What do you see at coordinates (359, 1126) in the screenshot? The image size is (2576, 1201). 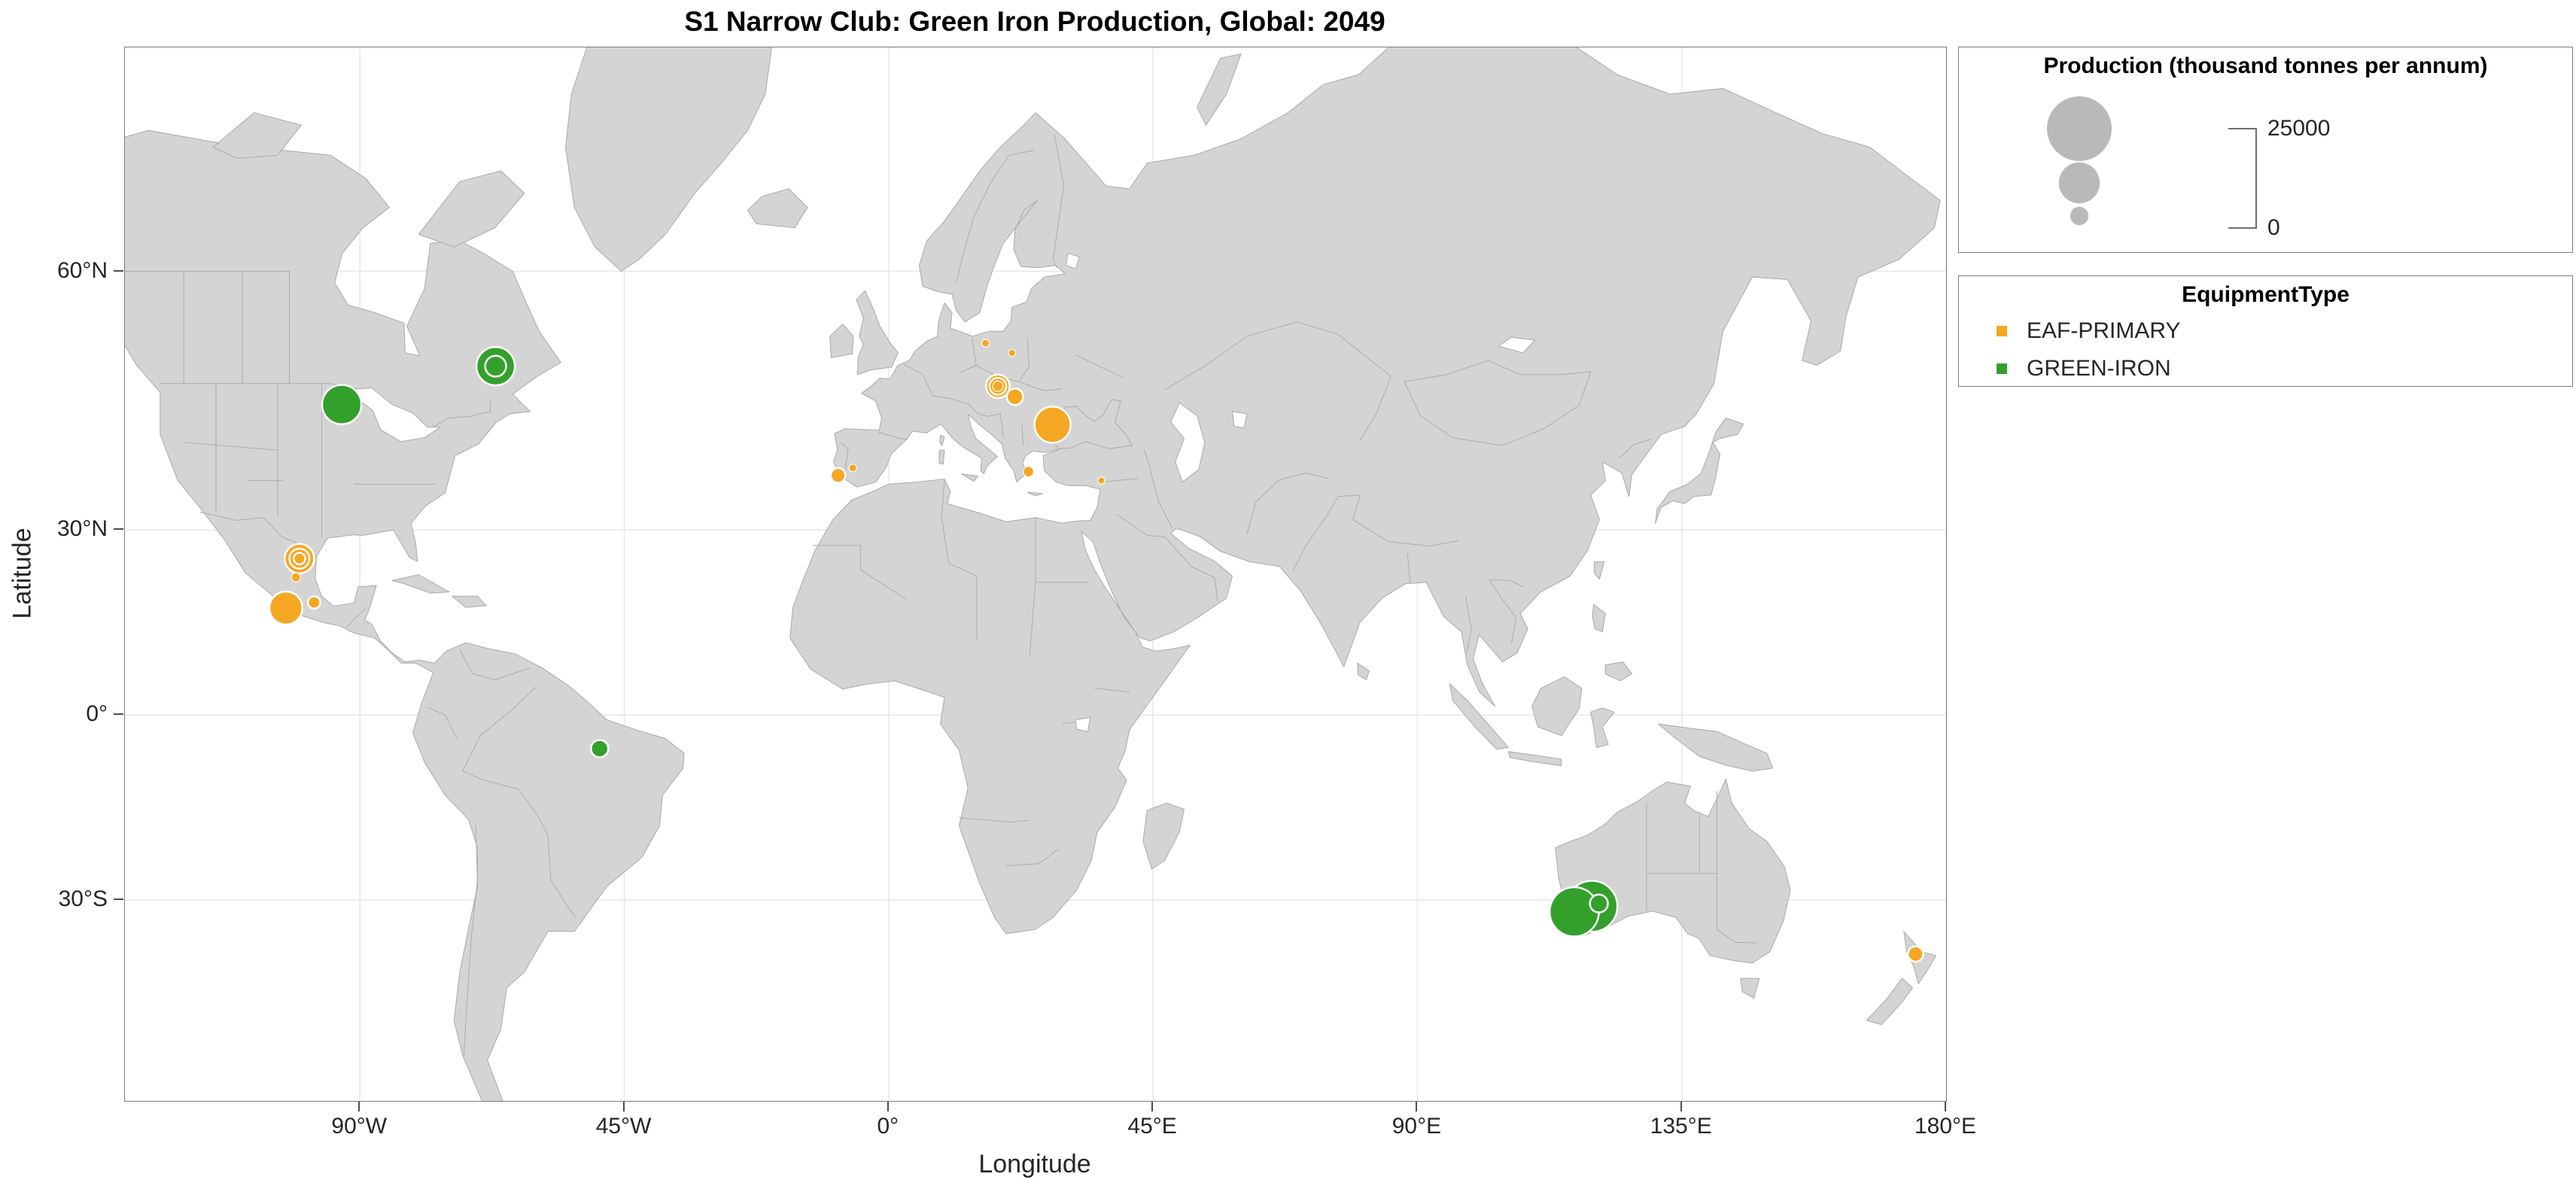 I see `x-tick-label: 90°W` at bounding box center [359, 1126].